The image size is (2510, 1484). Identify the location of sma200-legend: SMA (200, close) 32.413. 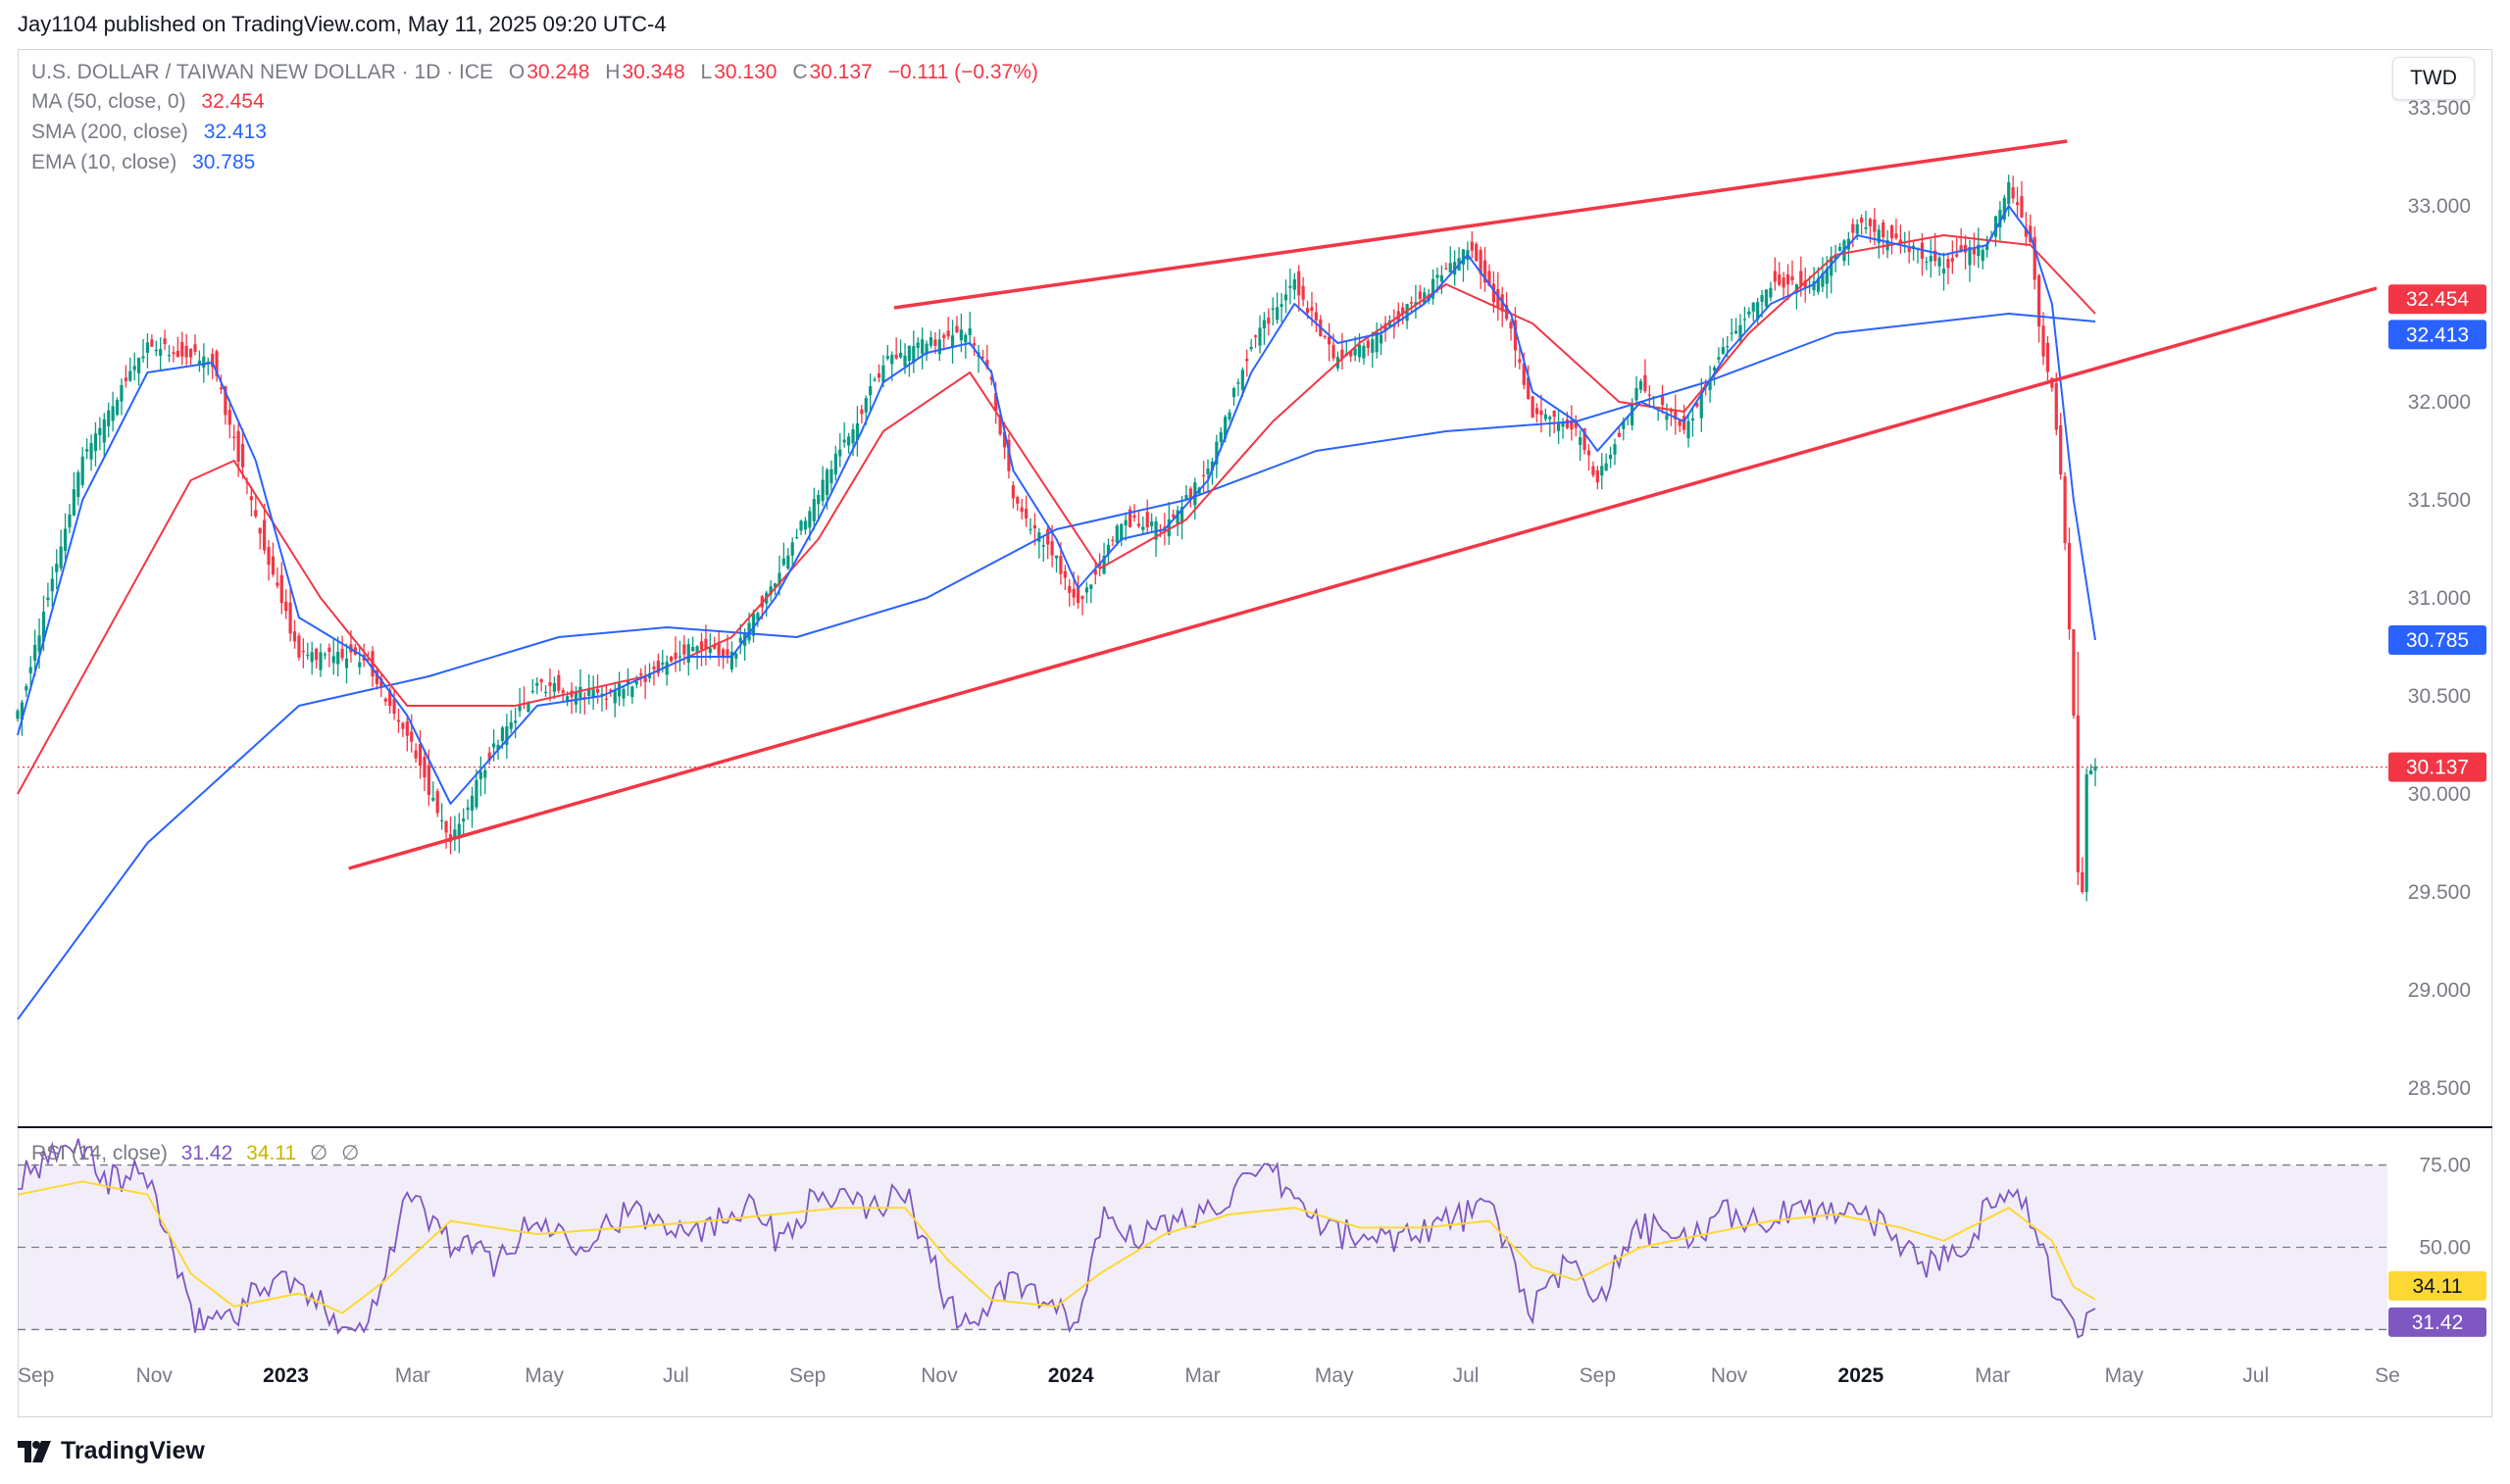
(153, 132).